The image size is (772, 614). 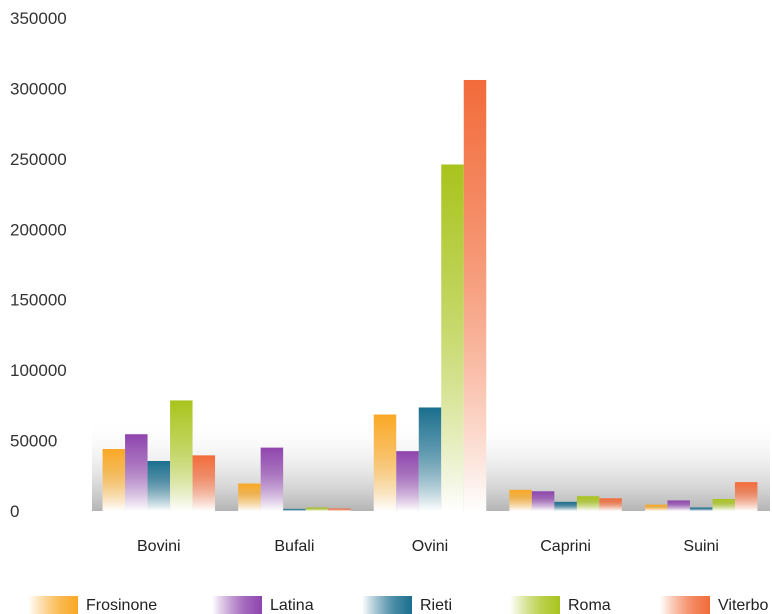 What do you see at coordinates (385, 462) in the screenshot?
I see `bar-ovini-frosinone` at bounding box center [385, 462].